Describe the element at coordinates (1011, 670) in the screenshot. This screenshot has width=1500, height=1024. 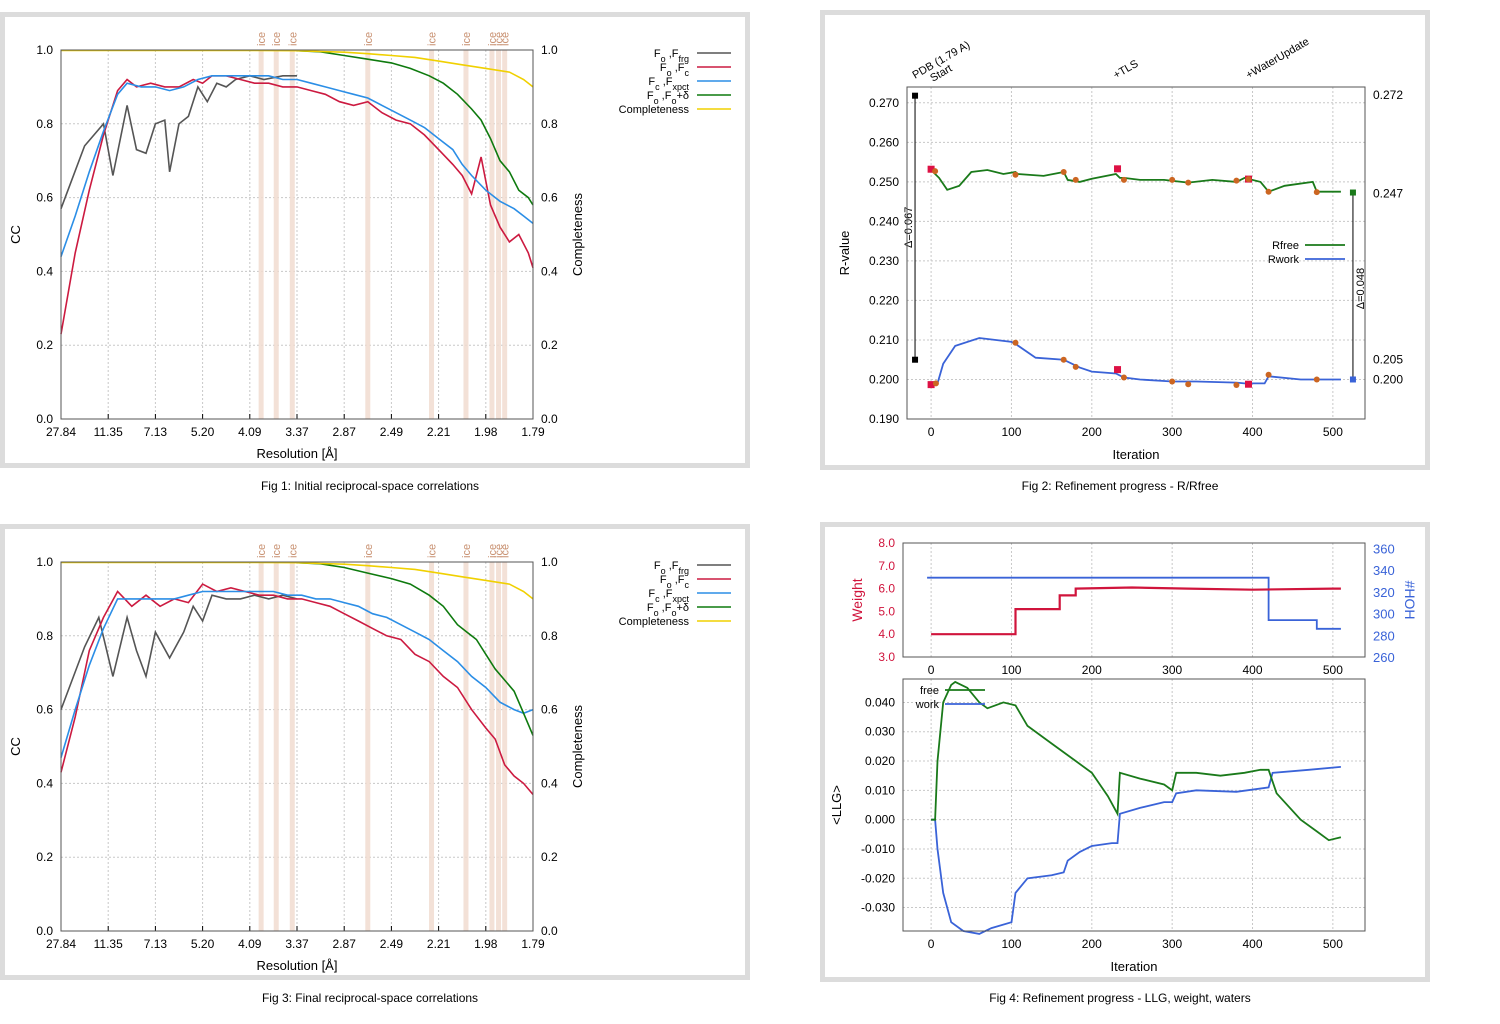
I see `top-x-tick-label: 100` at that location.